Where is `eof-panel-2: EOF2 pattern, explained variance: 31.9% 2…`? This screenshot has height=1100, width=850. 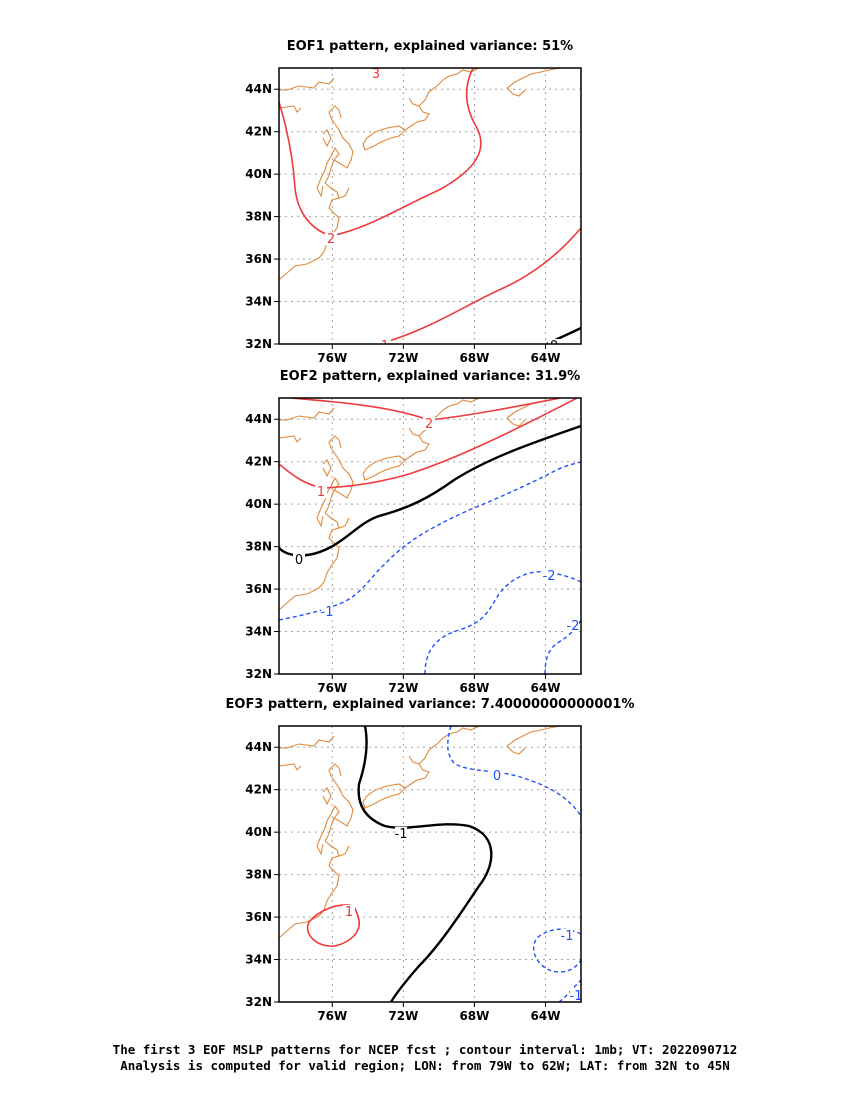 eof-panel-2: EOF2 pattern, explained variance: 31.9% 2… is located at coordinates (413, 532).